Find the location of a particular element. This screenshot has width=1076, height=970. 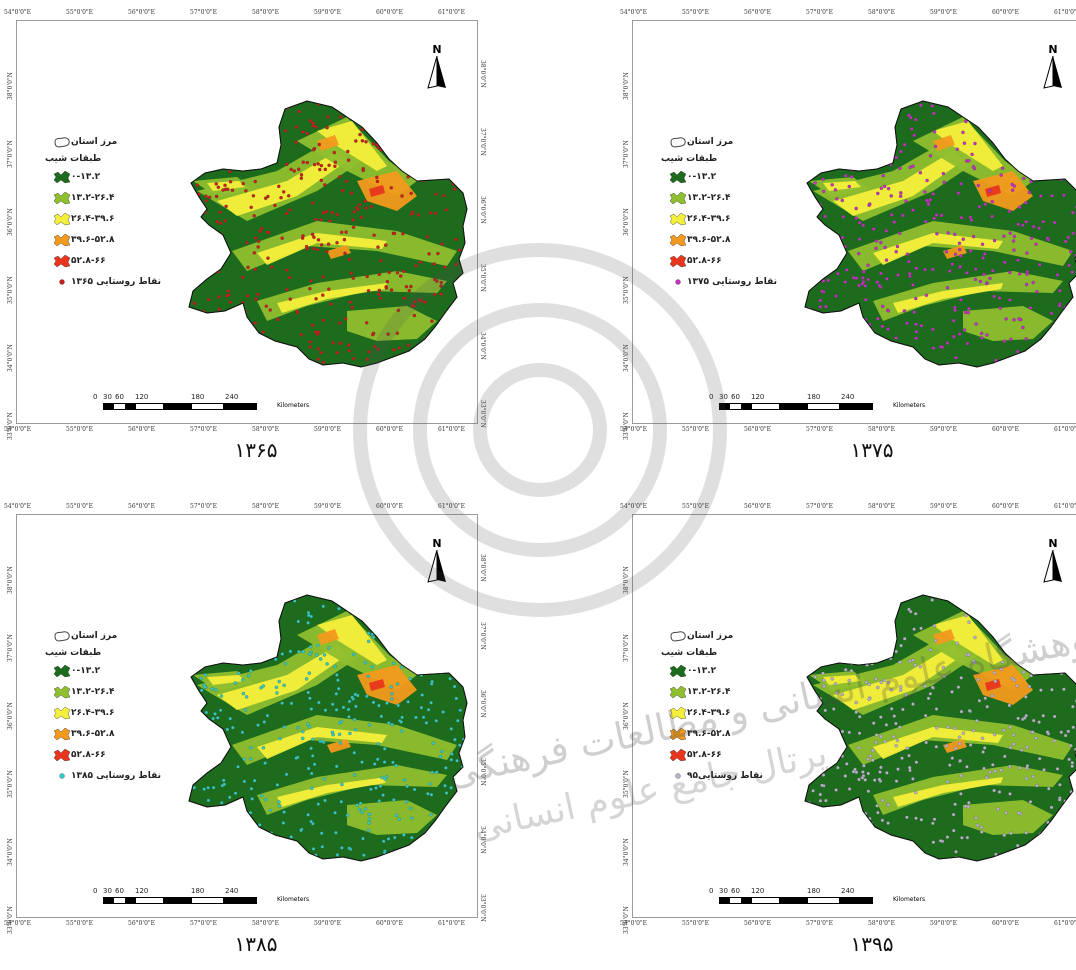

scale-unit: Kilometers is located at coordinates (293, 405).